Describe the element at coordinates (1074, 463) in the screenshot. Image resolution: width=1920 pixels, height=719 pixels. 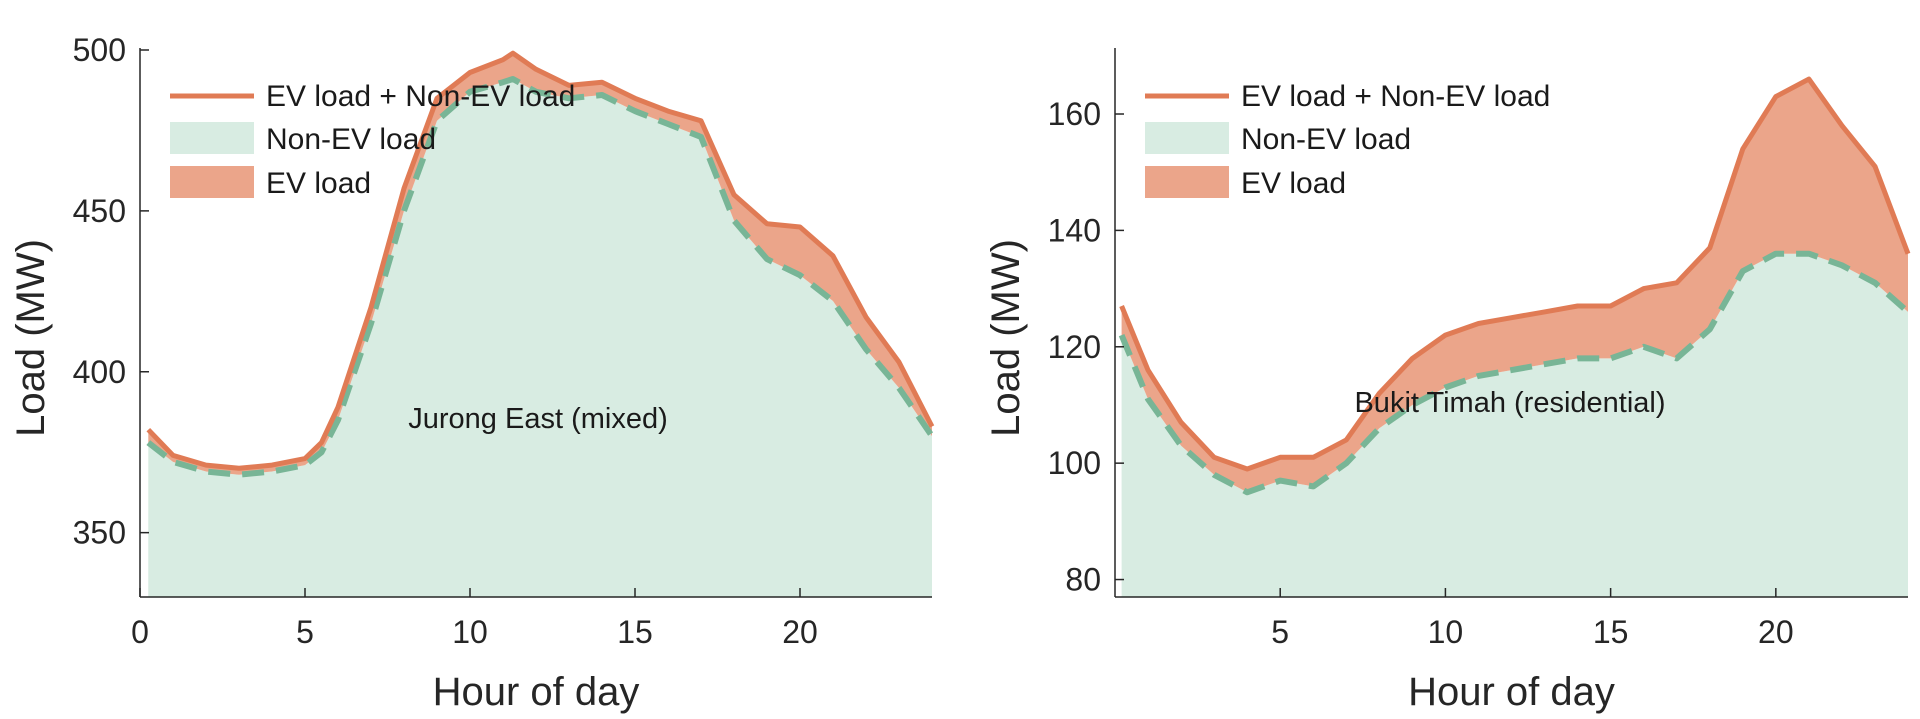
I see `y-tick-label: 100` at that location.